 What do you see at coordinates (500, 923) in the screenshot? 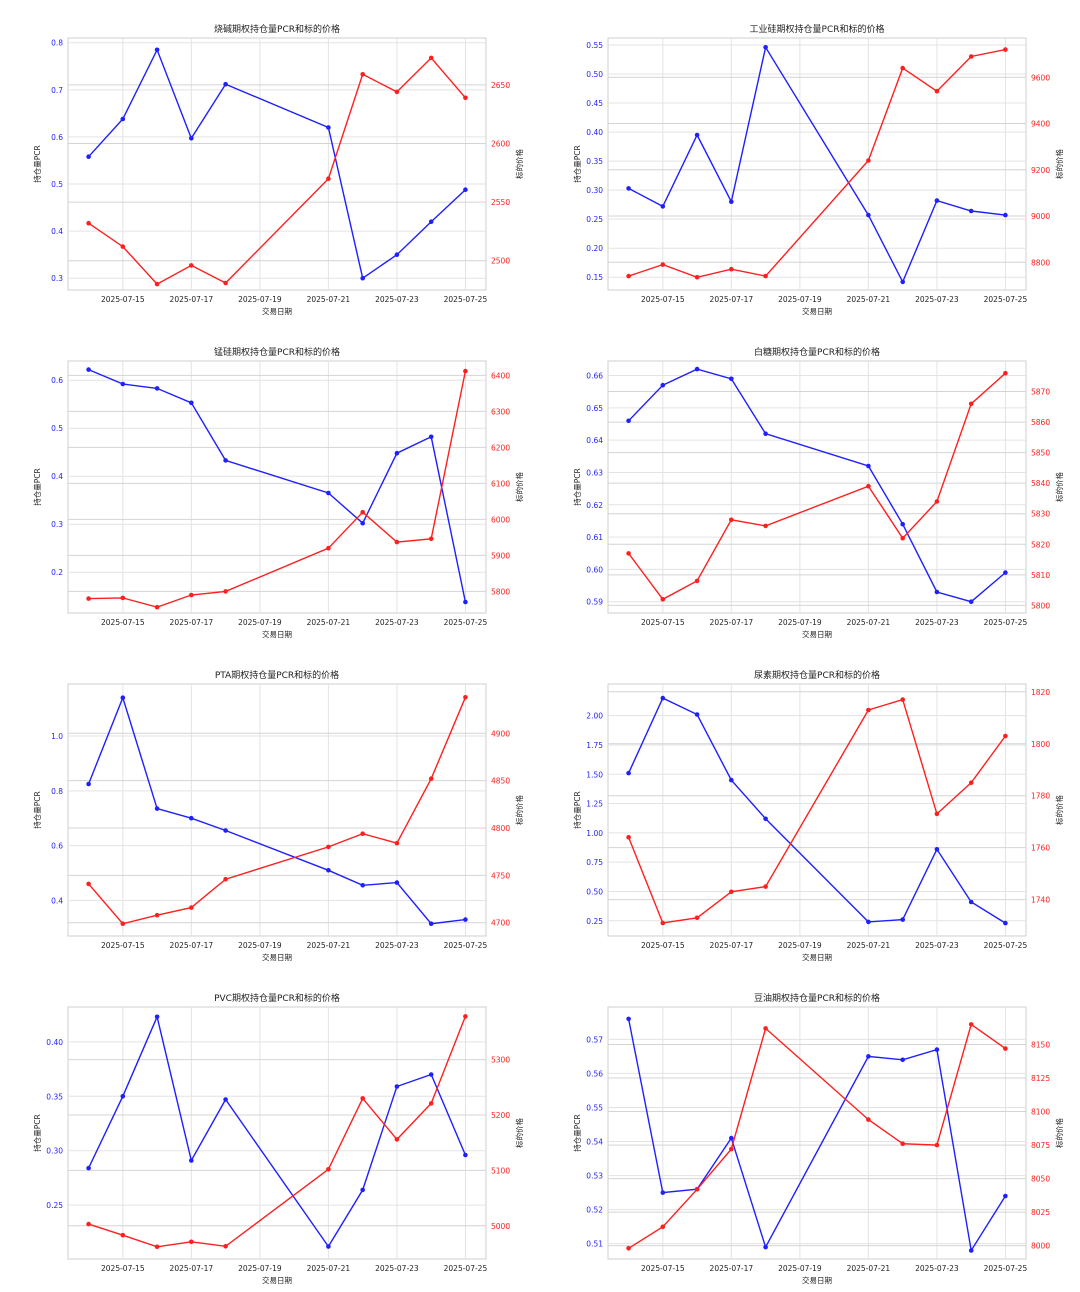
I see `y-right-tick-label: 4700` at bounding box center [500, 923].